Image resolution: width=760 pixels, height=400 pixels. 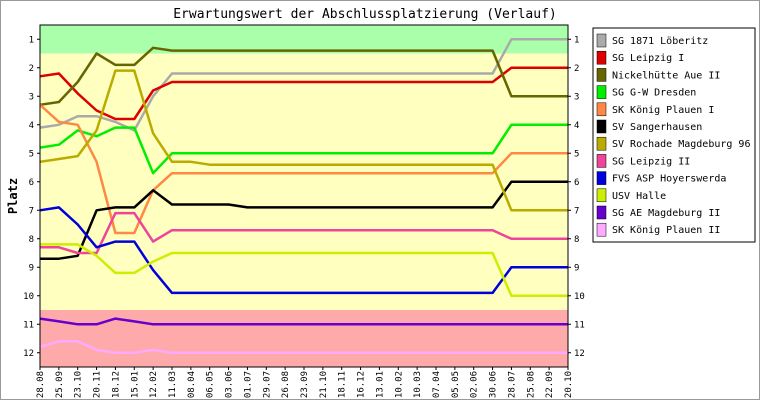 What do you see at coordinates (31, 154) in the screenshot?
I see `y-tick-label-left: 5` at bounding box center [31, 154].